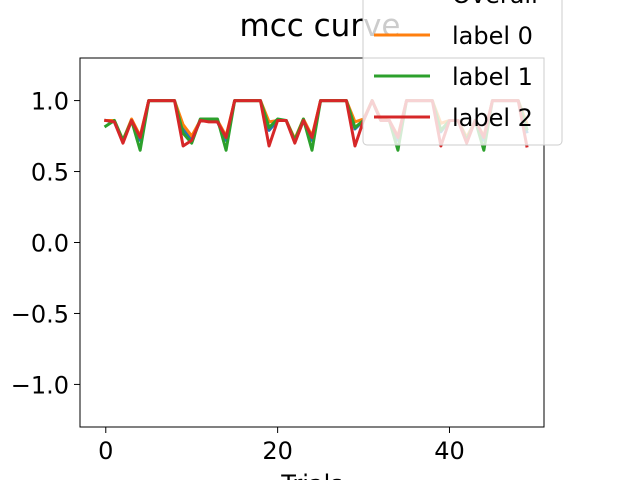 The image size is (640, 480). Describe the element at coordinates (50, 173) in the screenshot. I see `y-tick-label: 0.5` at that location.